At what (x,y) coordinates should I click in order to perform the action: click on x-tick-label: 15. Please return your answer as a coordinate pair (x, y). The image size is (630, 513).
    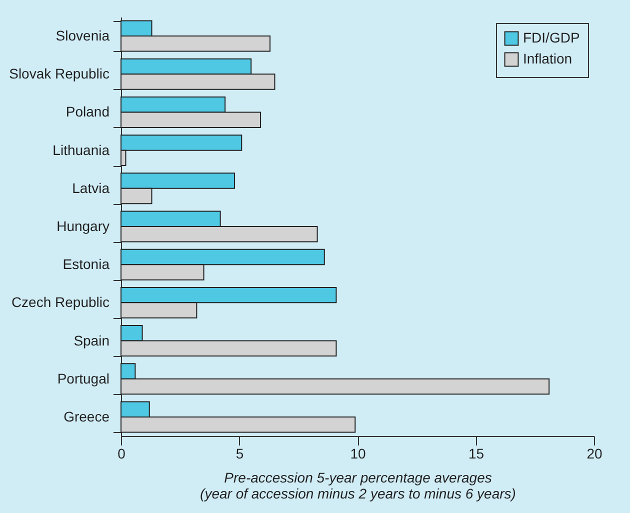
    Looking at the image, I should click on (476, 454).